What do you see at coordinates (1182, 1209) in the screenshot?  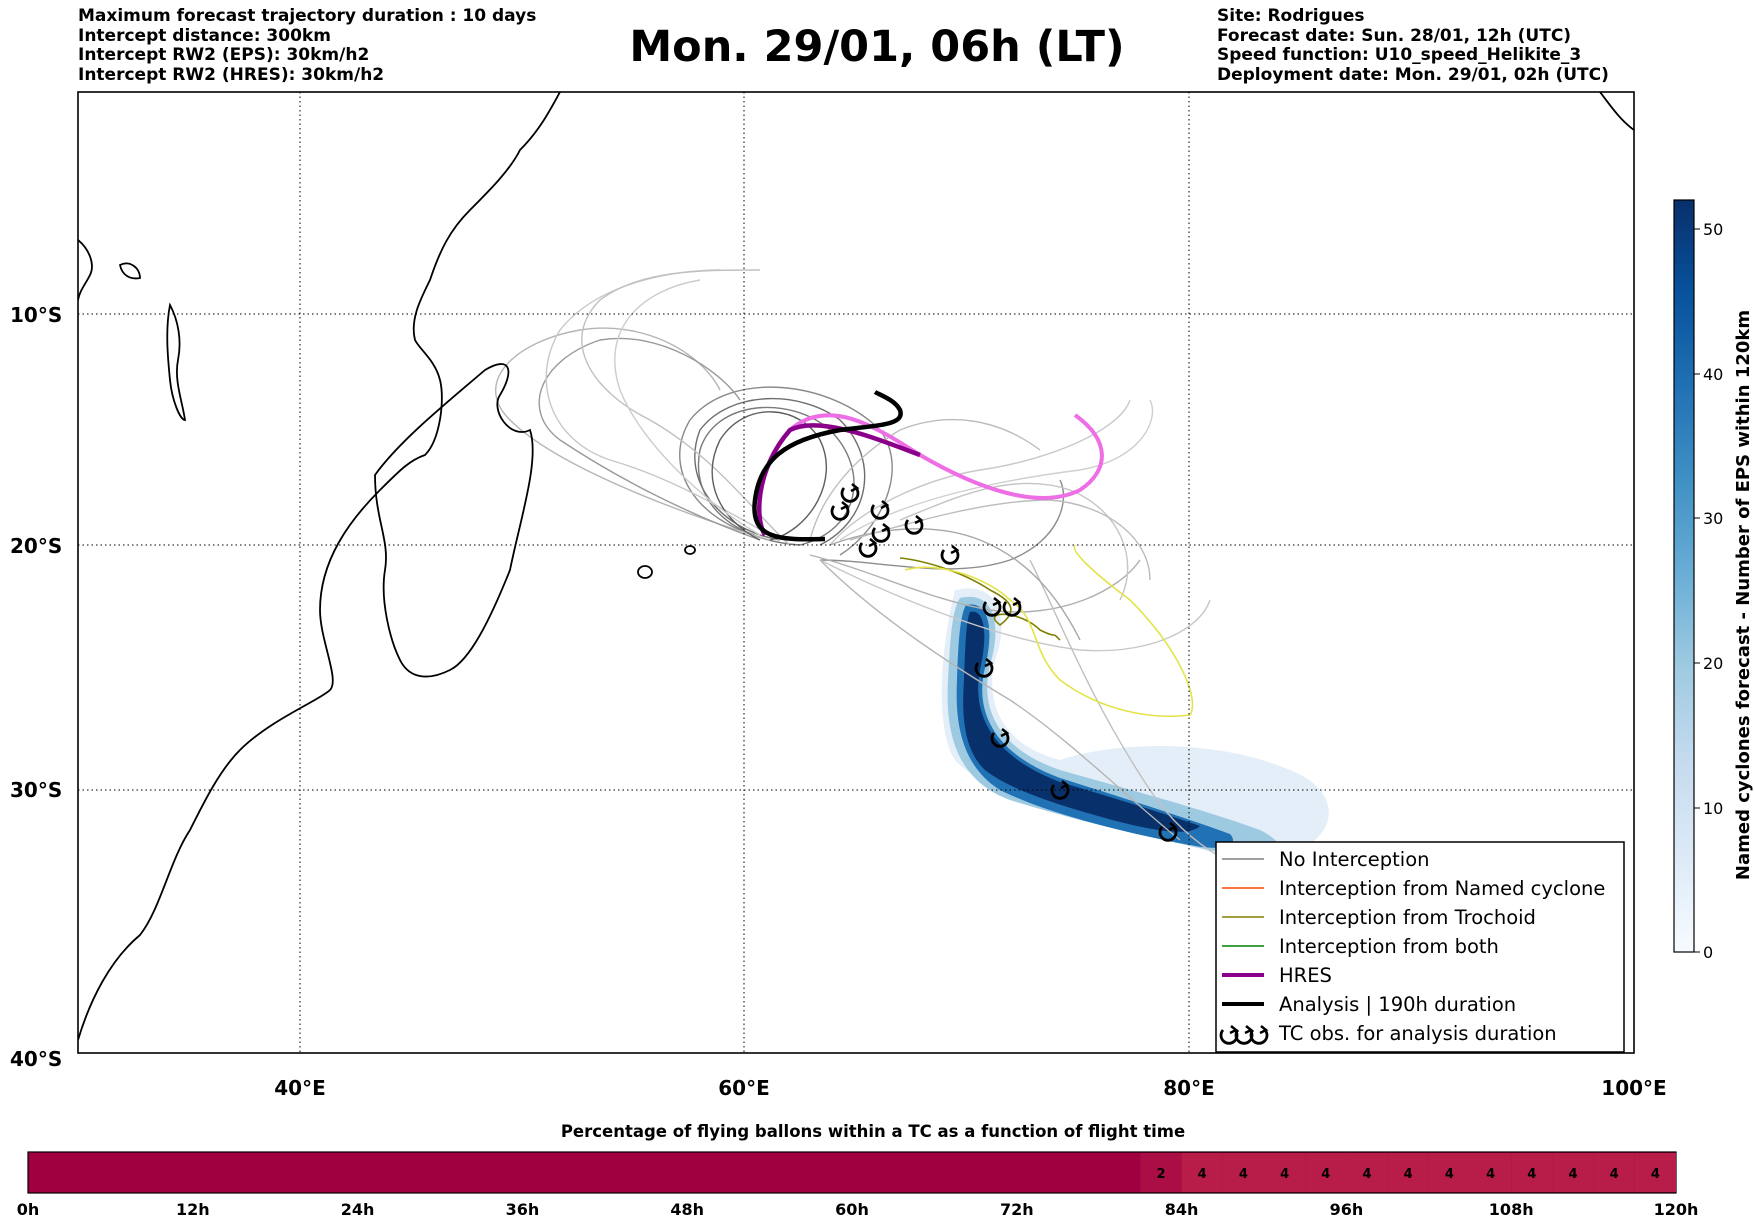 I see `time-bar-tick: 84h` at bounding box center [1182, 1209].